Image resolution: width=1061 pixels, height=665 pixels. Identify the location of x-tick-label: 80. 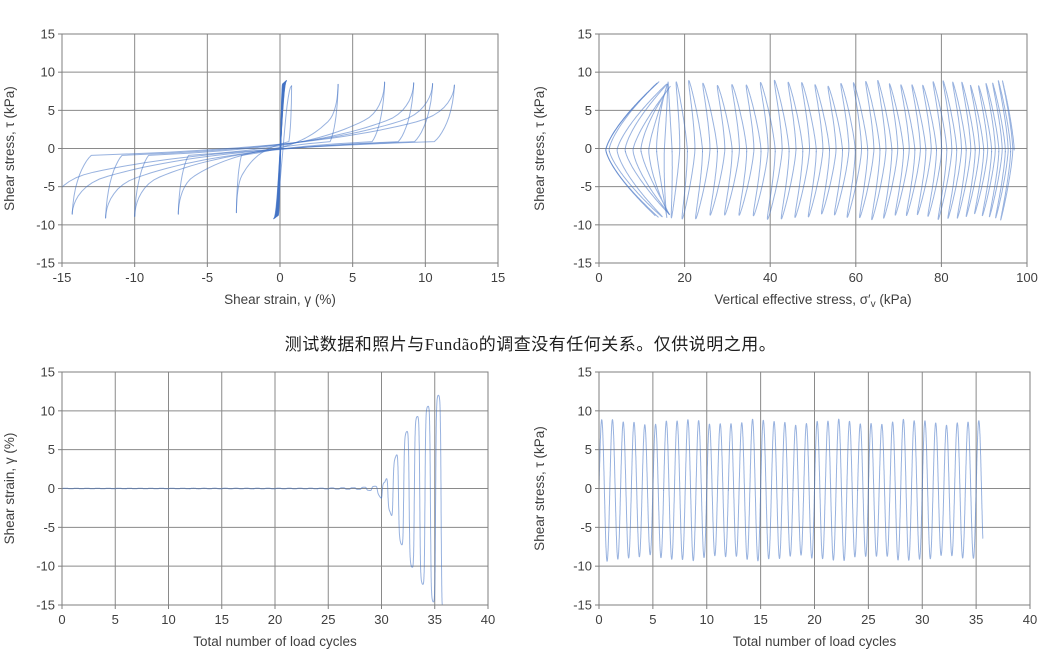
(941, 277).